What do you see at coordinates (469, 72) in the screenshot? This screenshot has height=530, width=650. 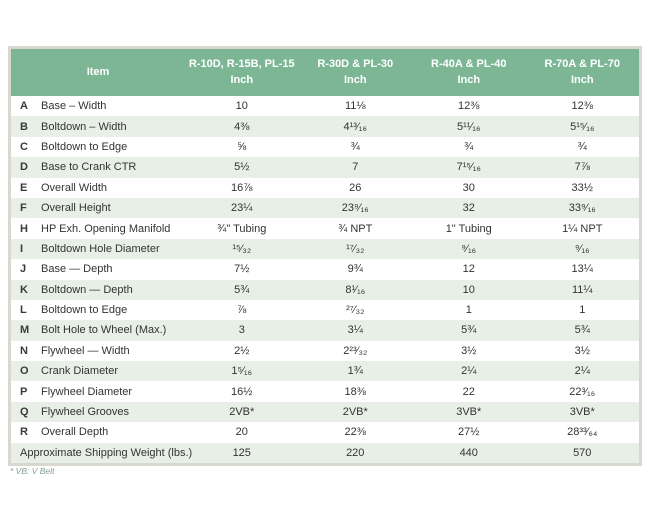 I see `header-col-3: R-40A & PL-40 Inch` at bounding box center [469, 72].